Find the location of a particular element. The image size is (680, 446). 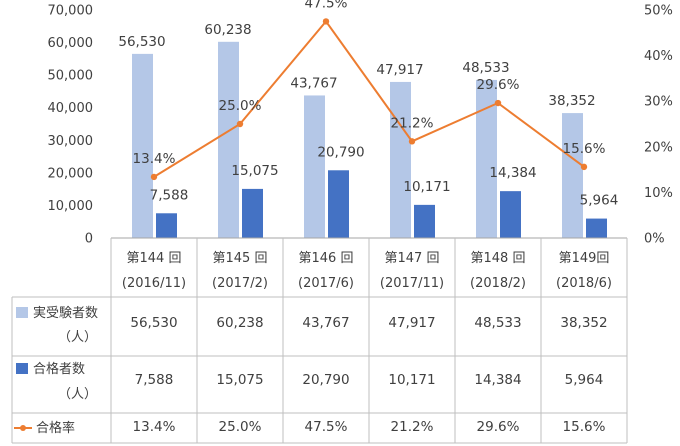

table-cell: 15,075 is located at coordinates (239, 380).